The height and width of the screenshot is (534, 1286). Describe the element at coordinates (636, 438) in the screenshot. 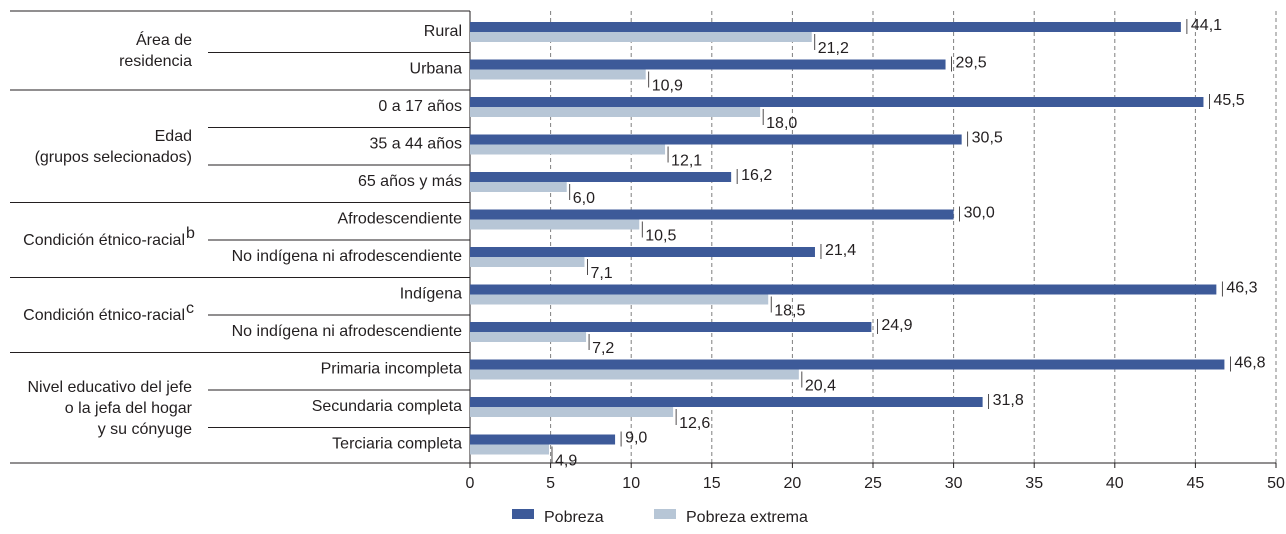

I see `value-label-pobreza: 9,0` at that location.